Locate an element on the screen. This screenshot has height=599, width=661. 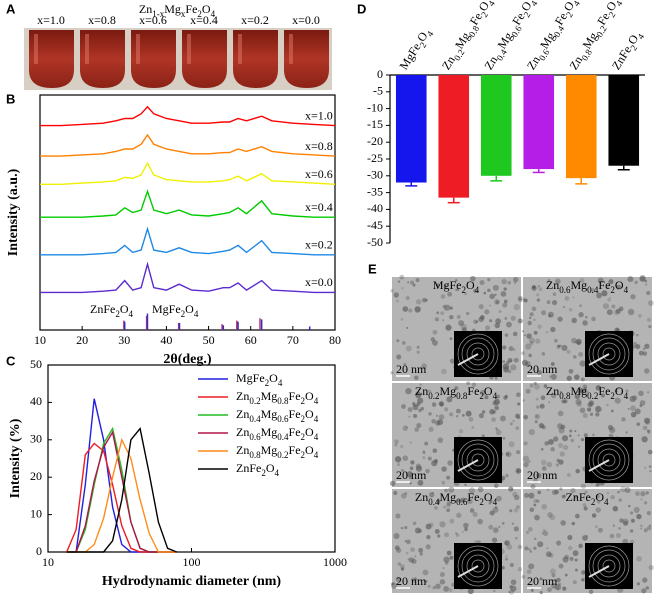
reference-label: ZnFe2O4 is located at coordinates (112, 310).